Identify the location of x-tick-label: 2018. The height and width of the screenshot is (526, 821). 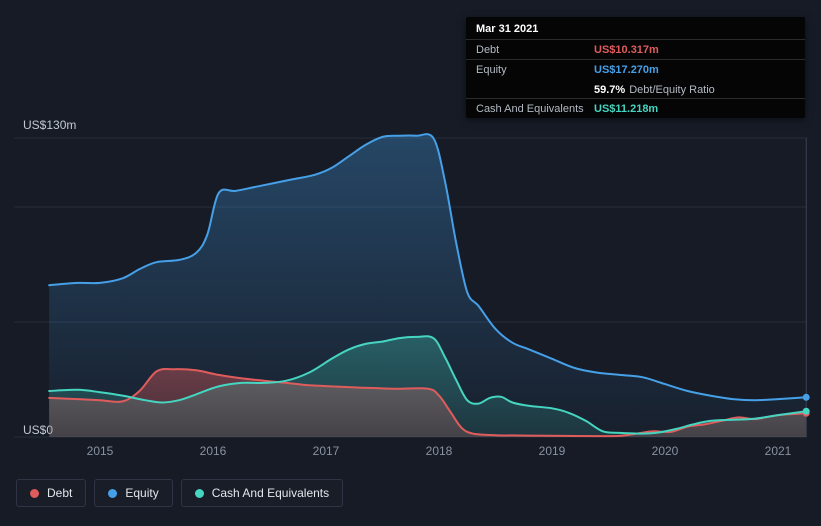
(439, 451).